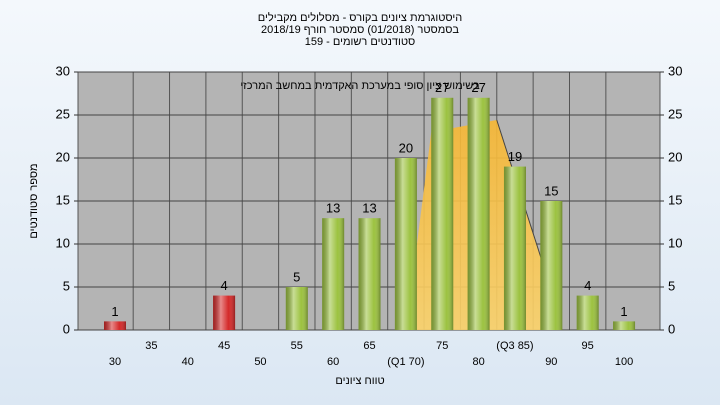 This screenshot has width=720, height=405. What do you see at coordinates (671, 328) in the screenshot?
I see `y2-tick-label: 0` at bounding box center [671, 328].